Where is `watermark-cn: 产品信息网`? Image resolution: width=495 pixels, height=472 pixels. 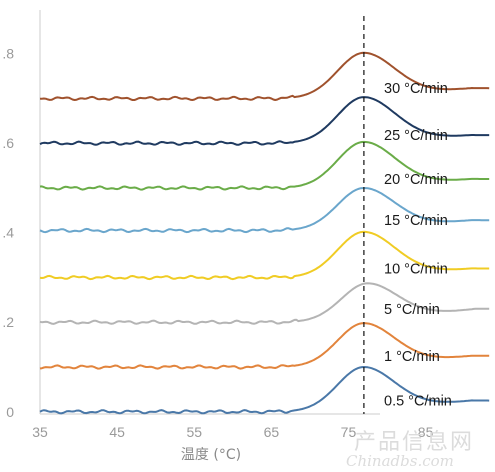
watermark-cn: 产品信息网 is located at coordinates (414, 442).